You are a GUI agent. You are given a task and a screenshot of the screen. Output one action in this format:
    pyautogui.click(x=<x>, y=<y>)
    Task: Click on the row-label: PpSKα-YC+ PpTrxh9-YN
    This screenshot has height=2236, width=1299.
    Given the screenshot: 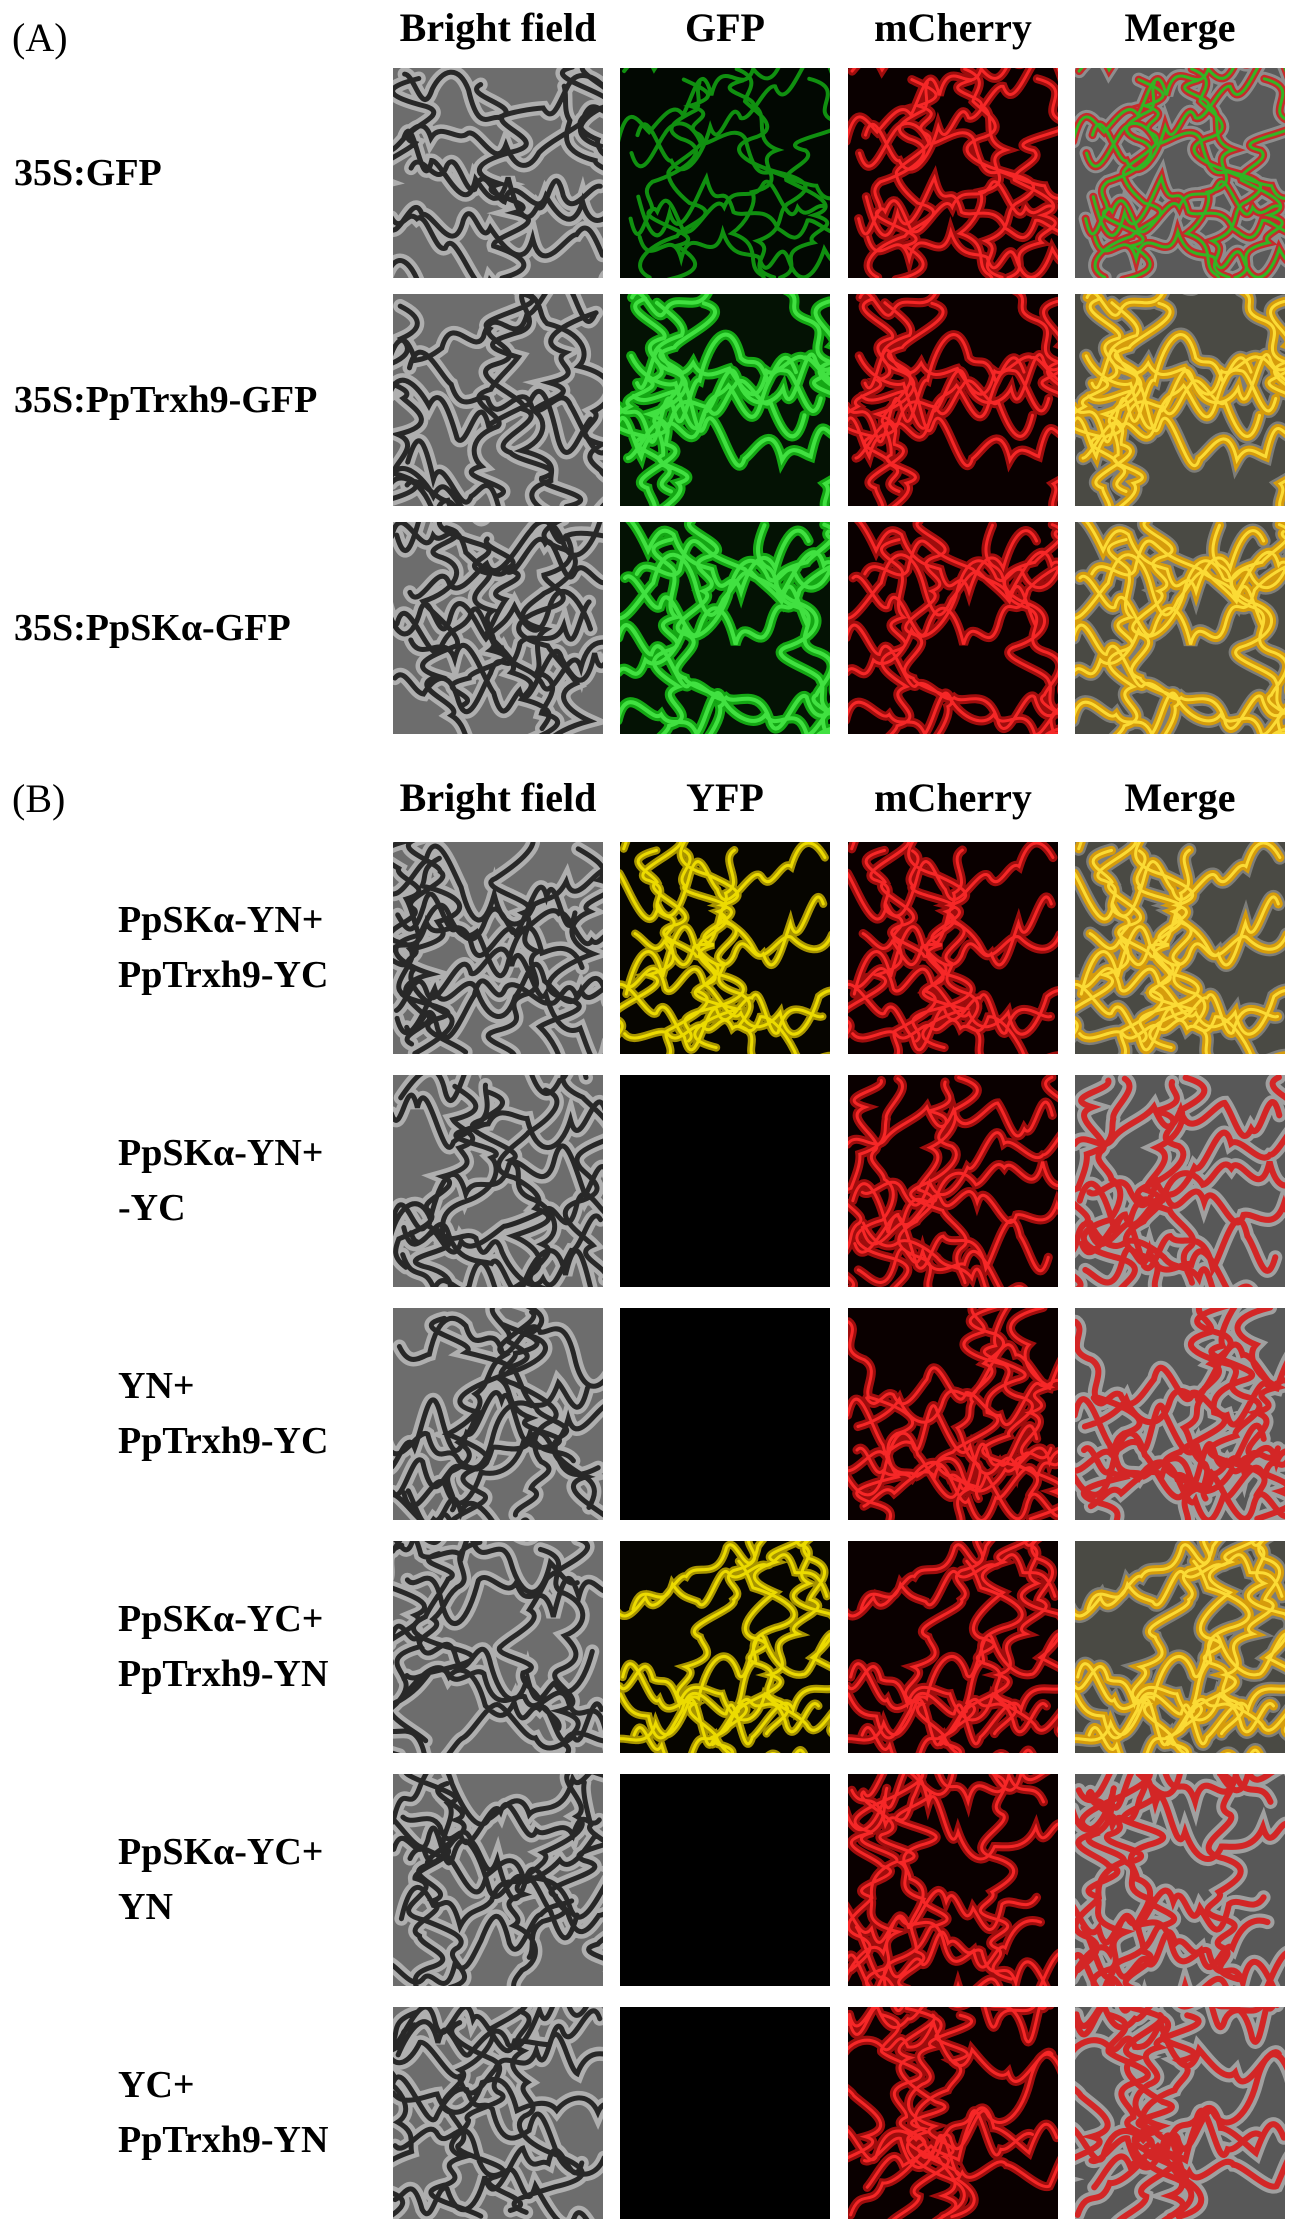 What is the action you would take?
    pyautogui.click(x=223, y=1647)
    